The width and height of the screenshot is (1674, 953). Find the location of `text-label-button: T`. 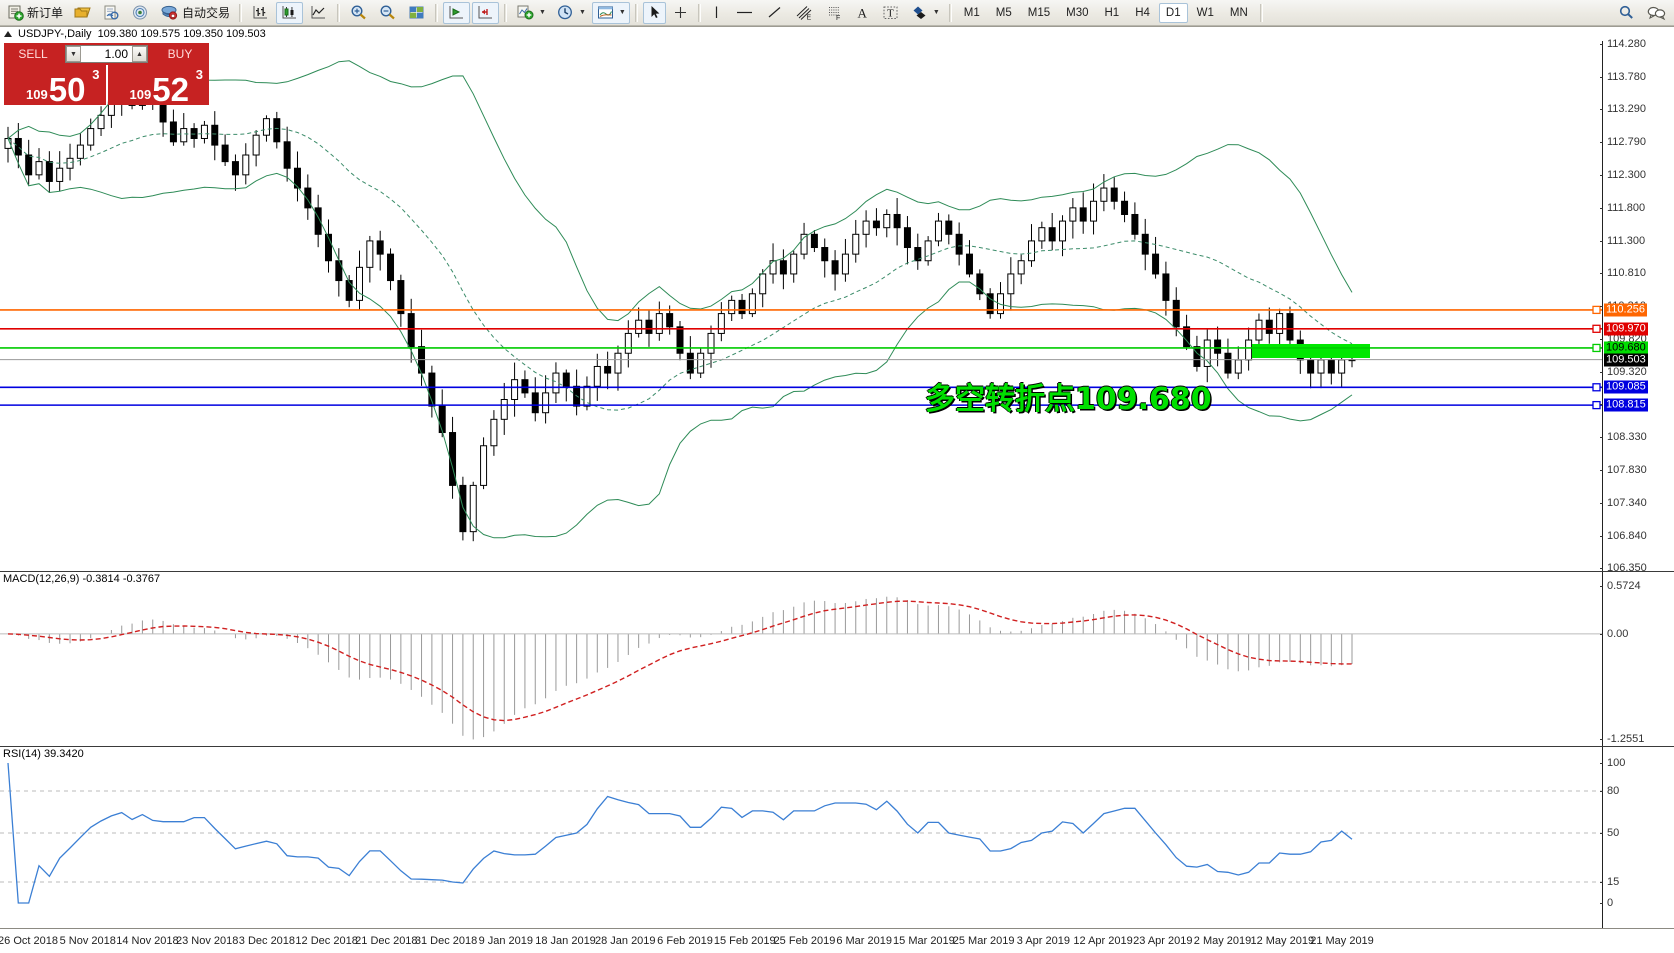

text-label-button: T is located at coordinates (890, 13).